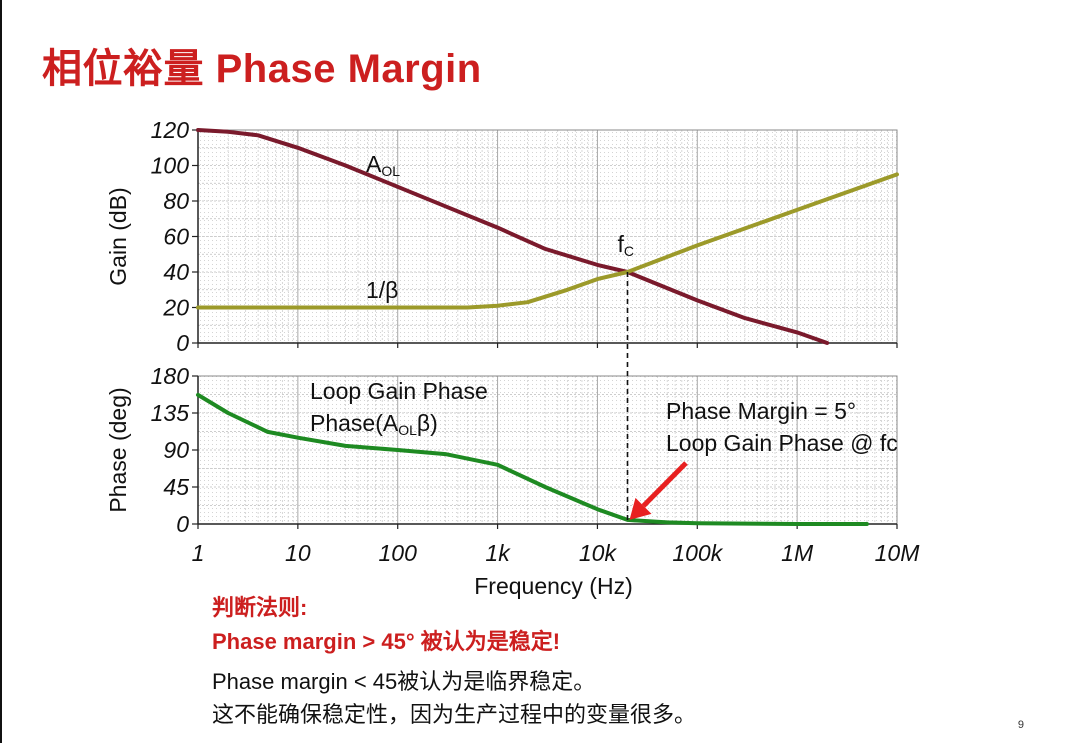 The image size is (1080, 743). Describe the element at coordinates (782, 443) in the screenshot. I see `pm-annotation-line-2: Loop Gain Phase @ fc` at that location.